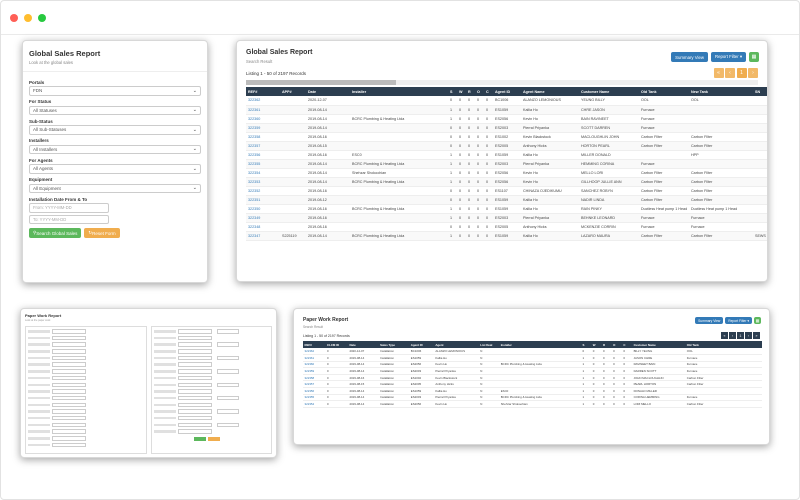 This screenshot has height=500, width=800. Describe the element at coordinates (728, 57) in the screenshot. I see `report-filter-button: Report Filter ▾` at that location.